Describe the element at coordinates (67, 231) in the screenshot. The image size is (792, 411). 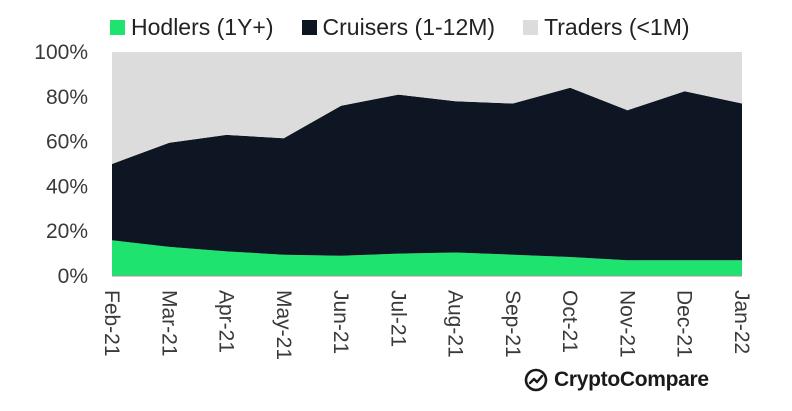
I see `y-tick-label: 20%` at that location.